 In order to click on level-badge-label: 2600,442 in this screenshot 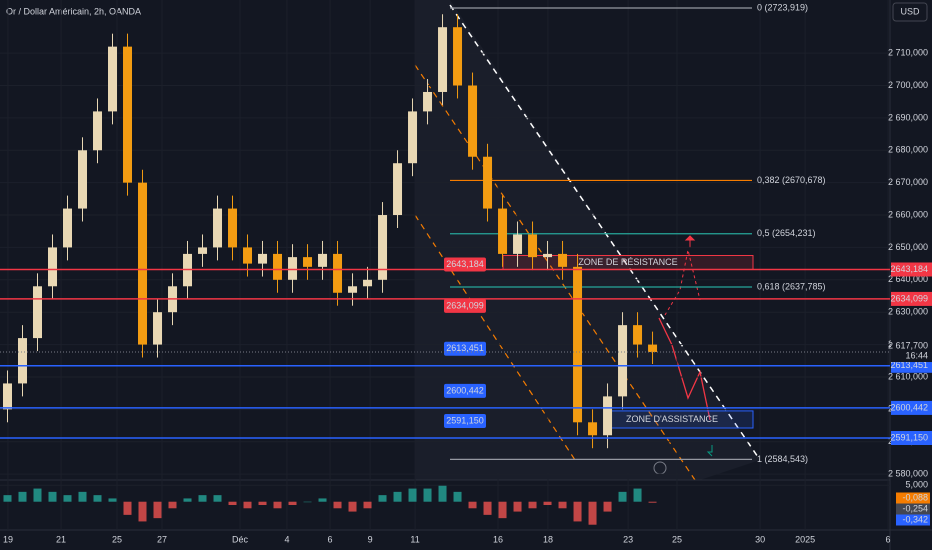, I will do `click(465, 390)`.